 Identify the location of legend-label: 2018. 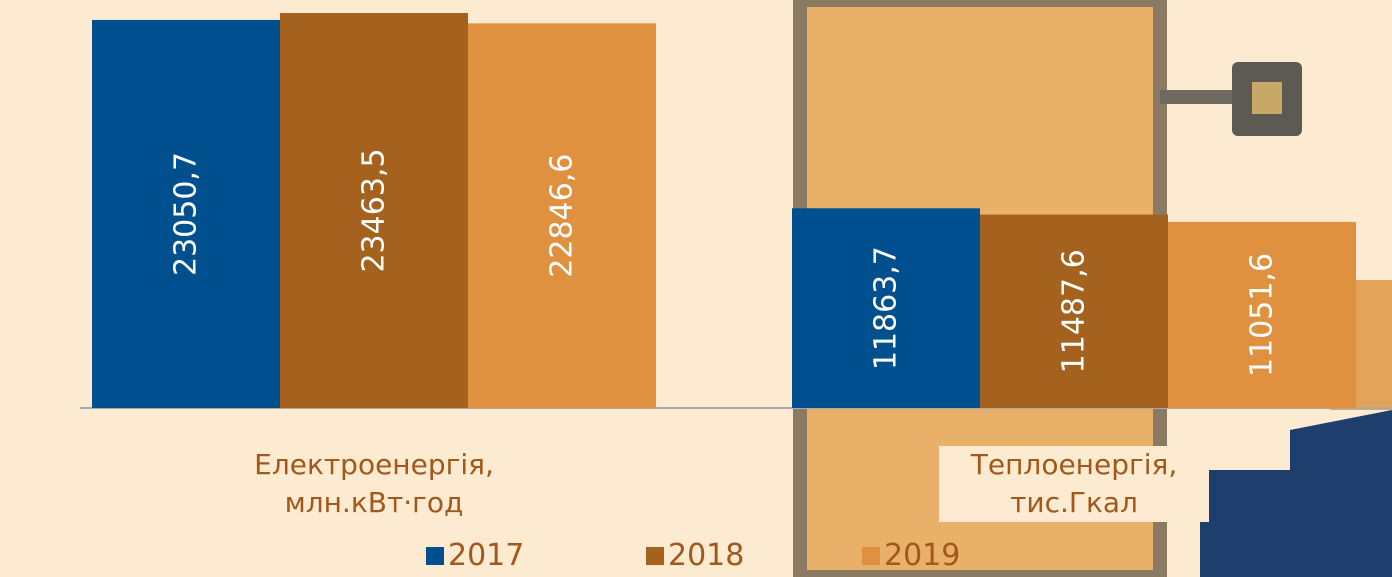
(706, 555).